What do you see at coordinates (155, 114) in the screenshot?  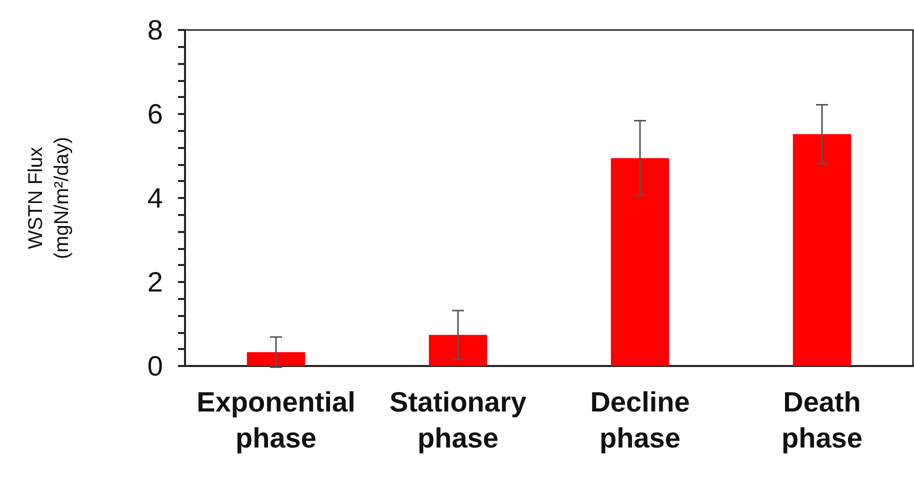 I see `y-tick-label: 6` at bounding box center [155, 114].